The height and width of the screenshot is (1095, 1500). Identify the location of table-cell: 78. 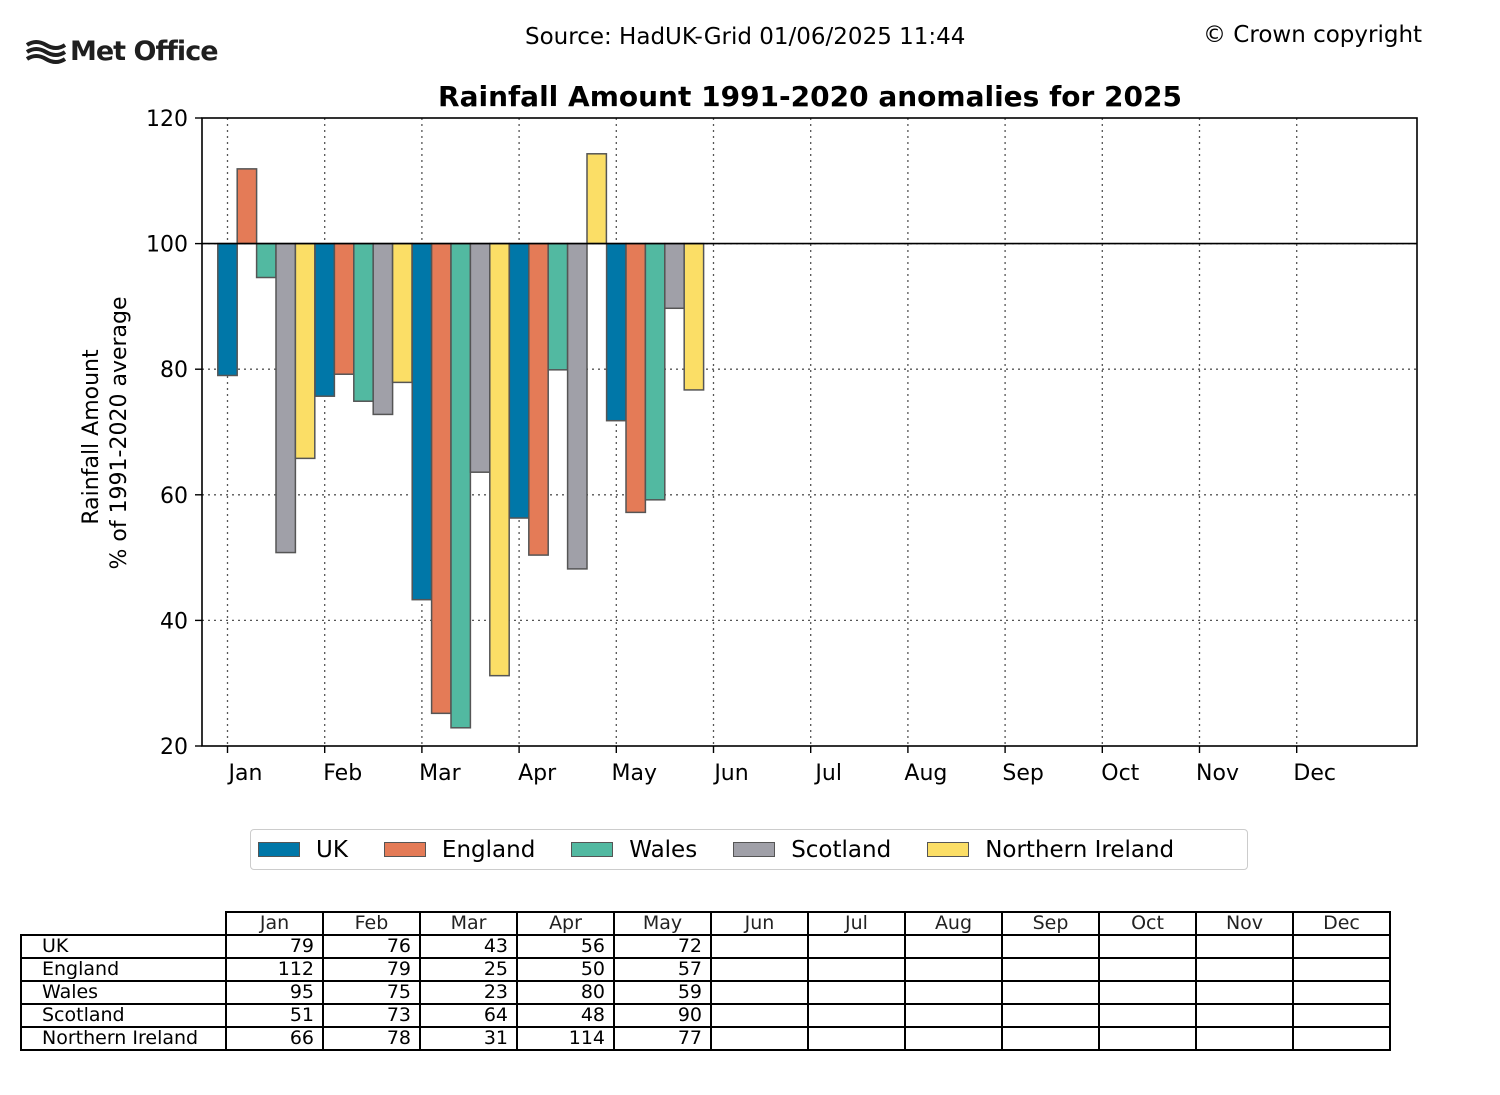
(371, 1038).